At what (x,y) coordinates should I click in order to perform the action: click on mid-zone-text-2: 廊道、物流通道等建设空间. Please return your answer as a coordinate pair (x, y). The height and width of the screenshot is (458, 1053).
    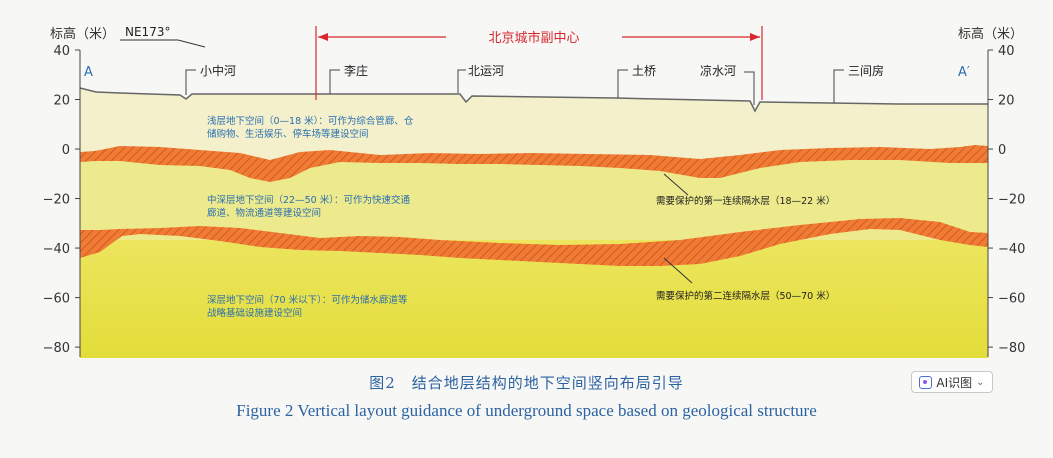
    Looking at the image, I should click on (264, 213).